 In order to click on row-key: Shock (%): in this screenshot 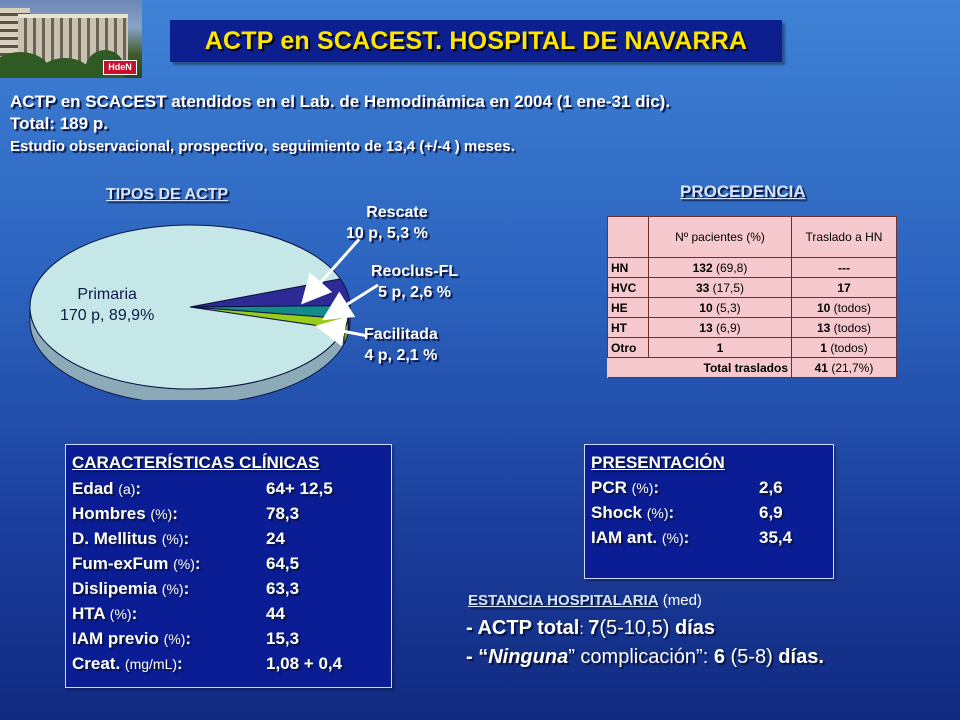, I will do `click(633, 512)`.